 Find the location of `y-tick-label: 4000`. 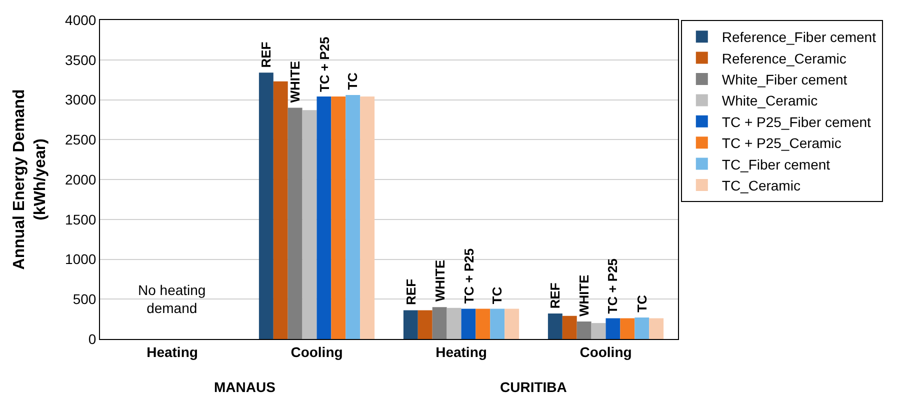

y-tick-label: 4000 is located at coordinates (80, 20).